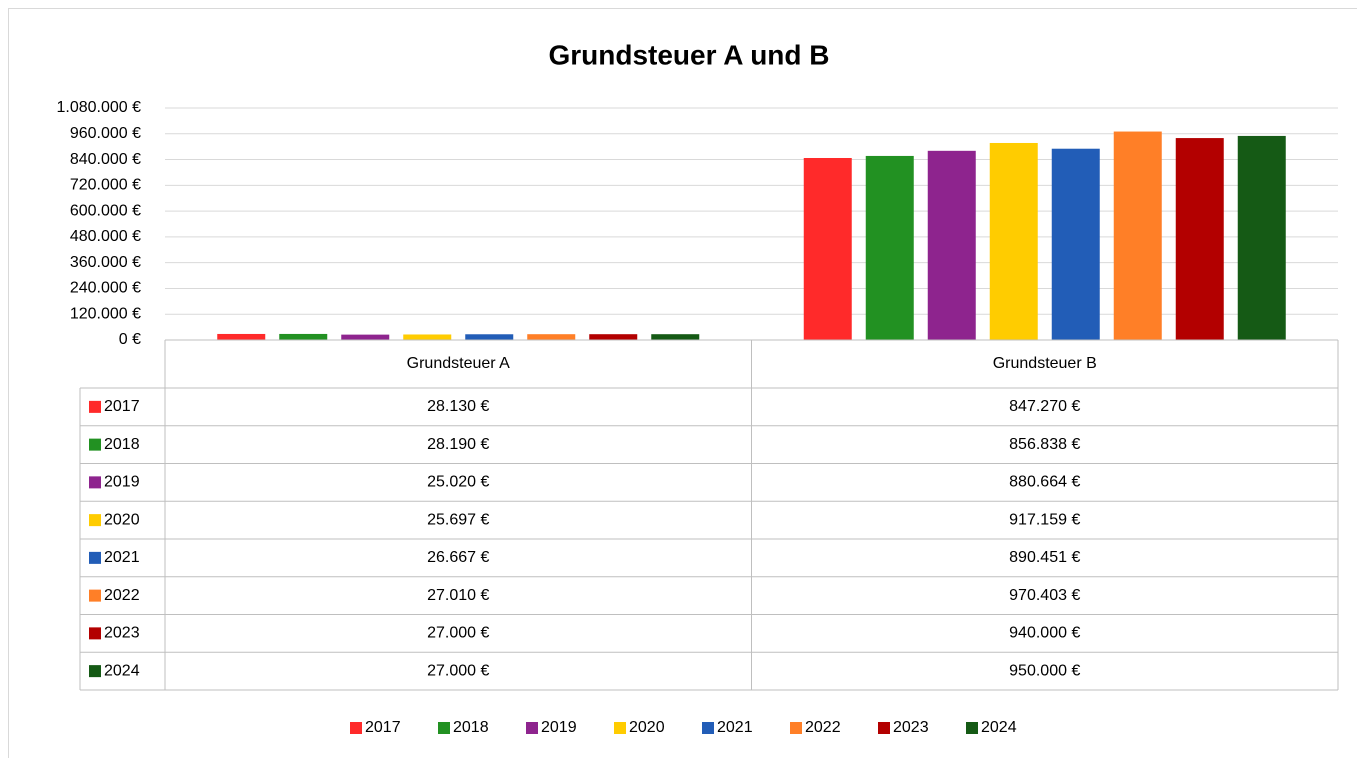 The width and height of the screenshot is (1357, 758). What do you see at coordinates (105, 210) in the screenshot?
I see `y-tick-label: 600.000 €` at bounding box center [105, 210].